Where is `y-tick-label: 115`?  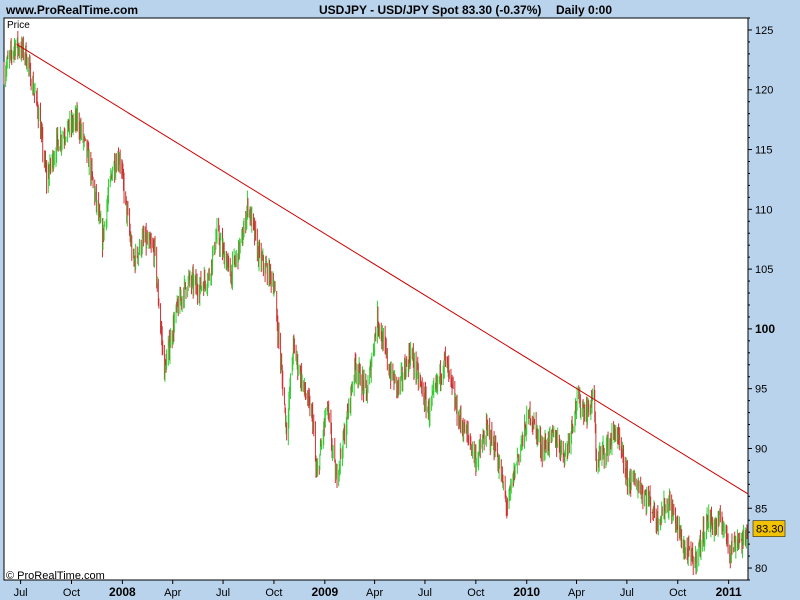 y-tick-label: 115 is located at coordinates (764, 151).